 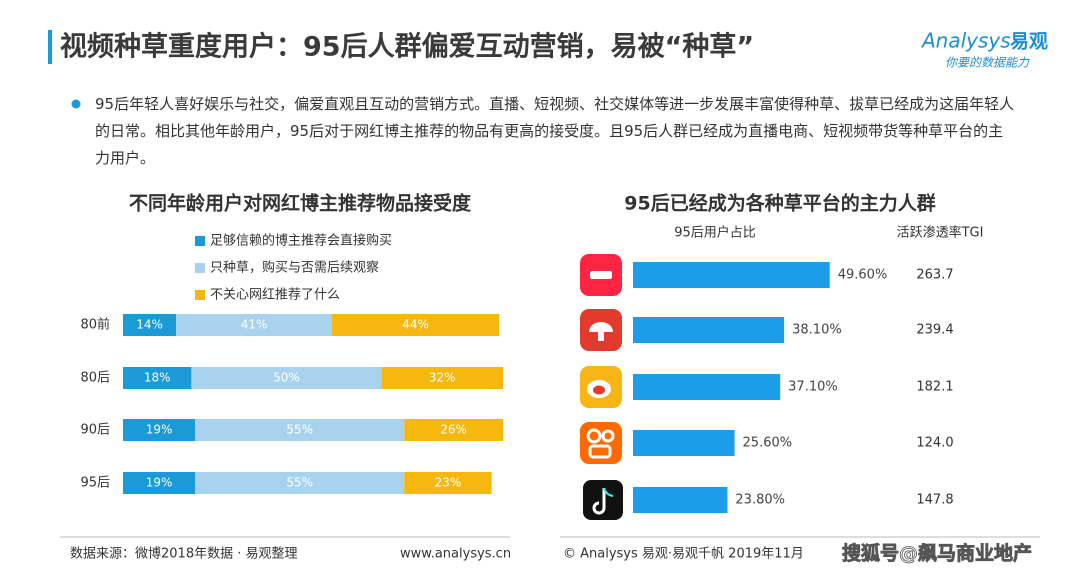 What do you see at coordinates (934, 275) in the screenshot?
I see `tgi-value: 263.7` at bounding box center [934, 275].